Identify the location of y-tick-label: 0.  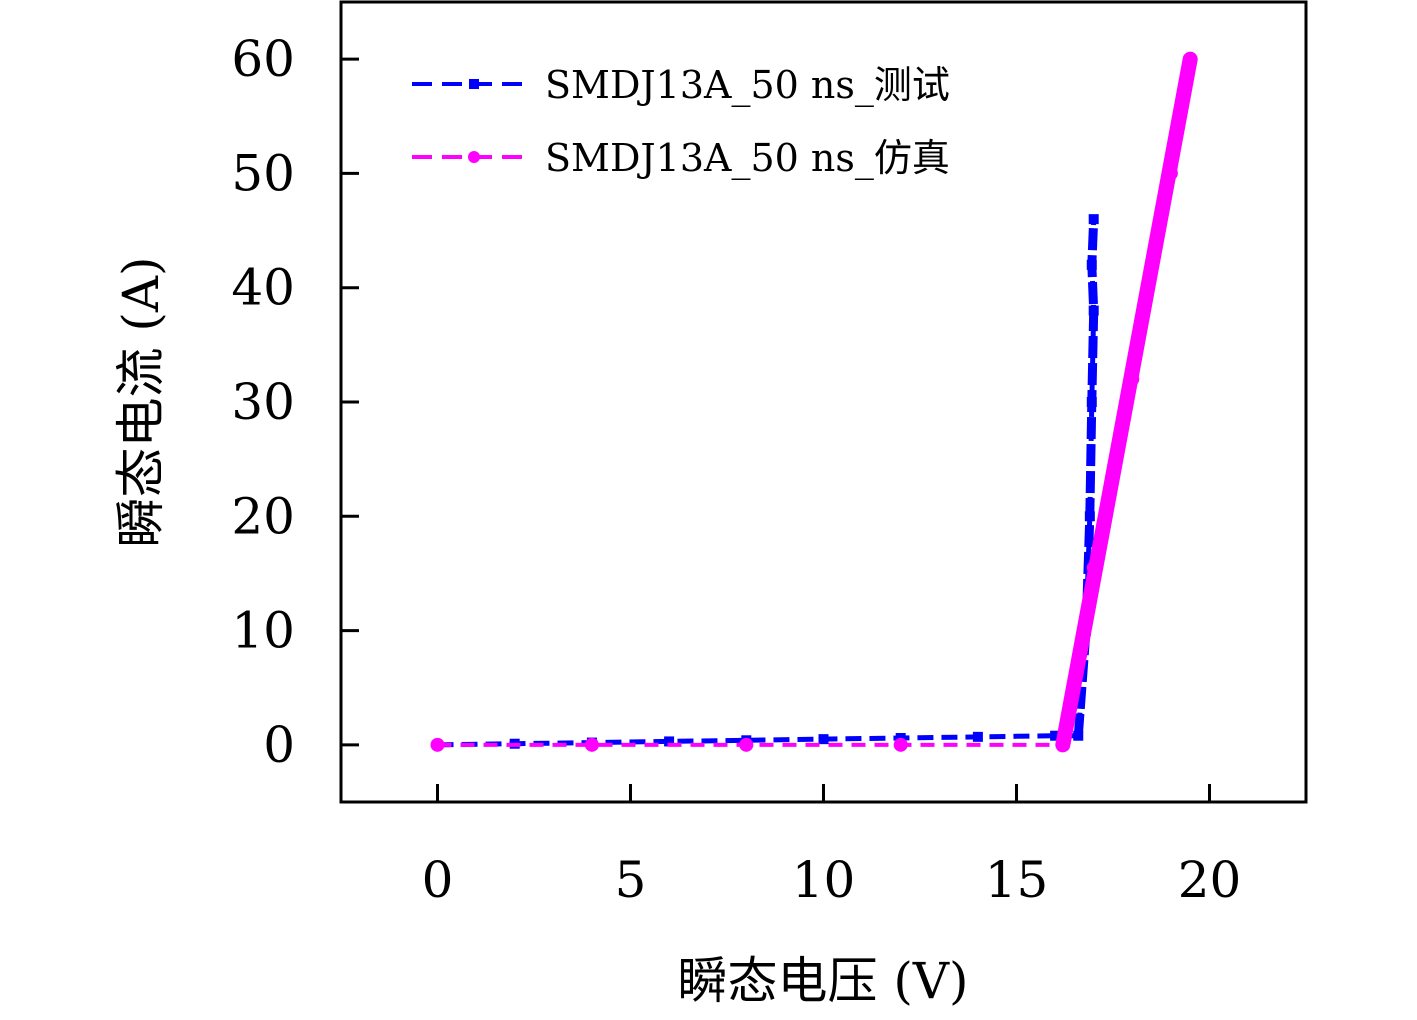
(279, 745).